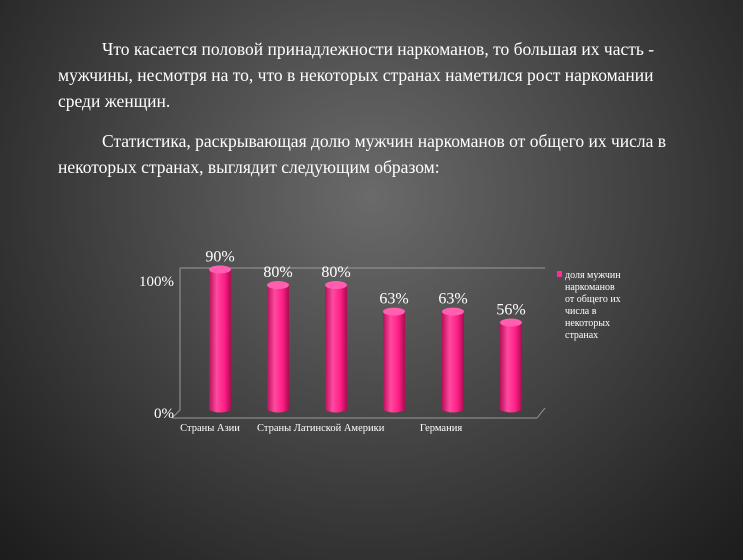 The image size is (743, 560). Describe the element at coordinates (441, 428) in the screenshot. I see `category-label: Германия` at that location.